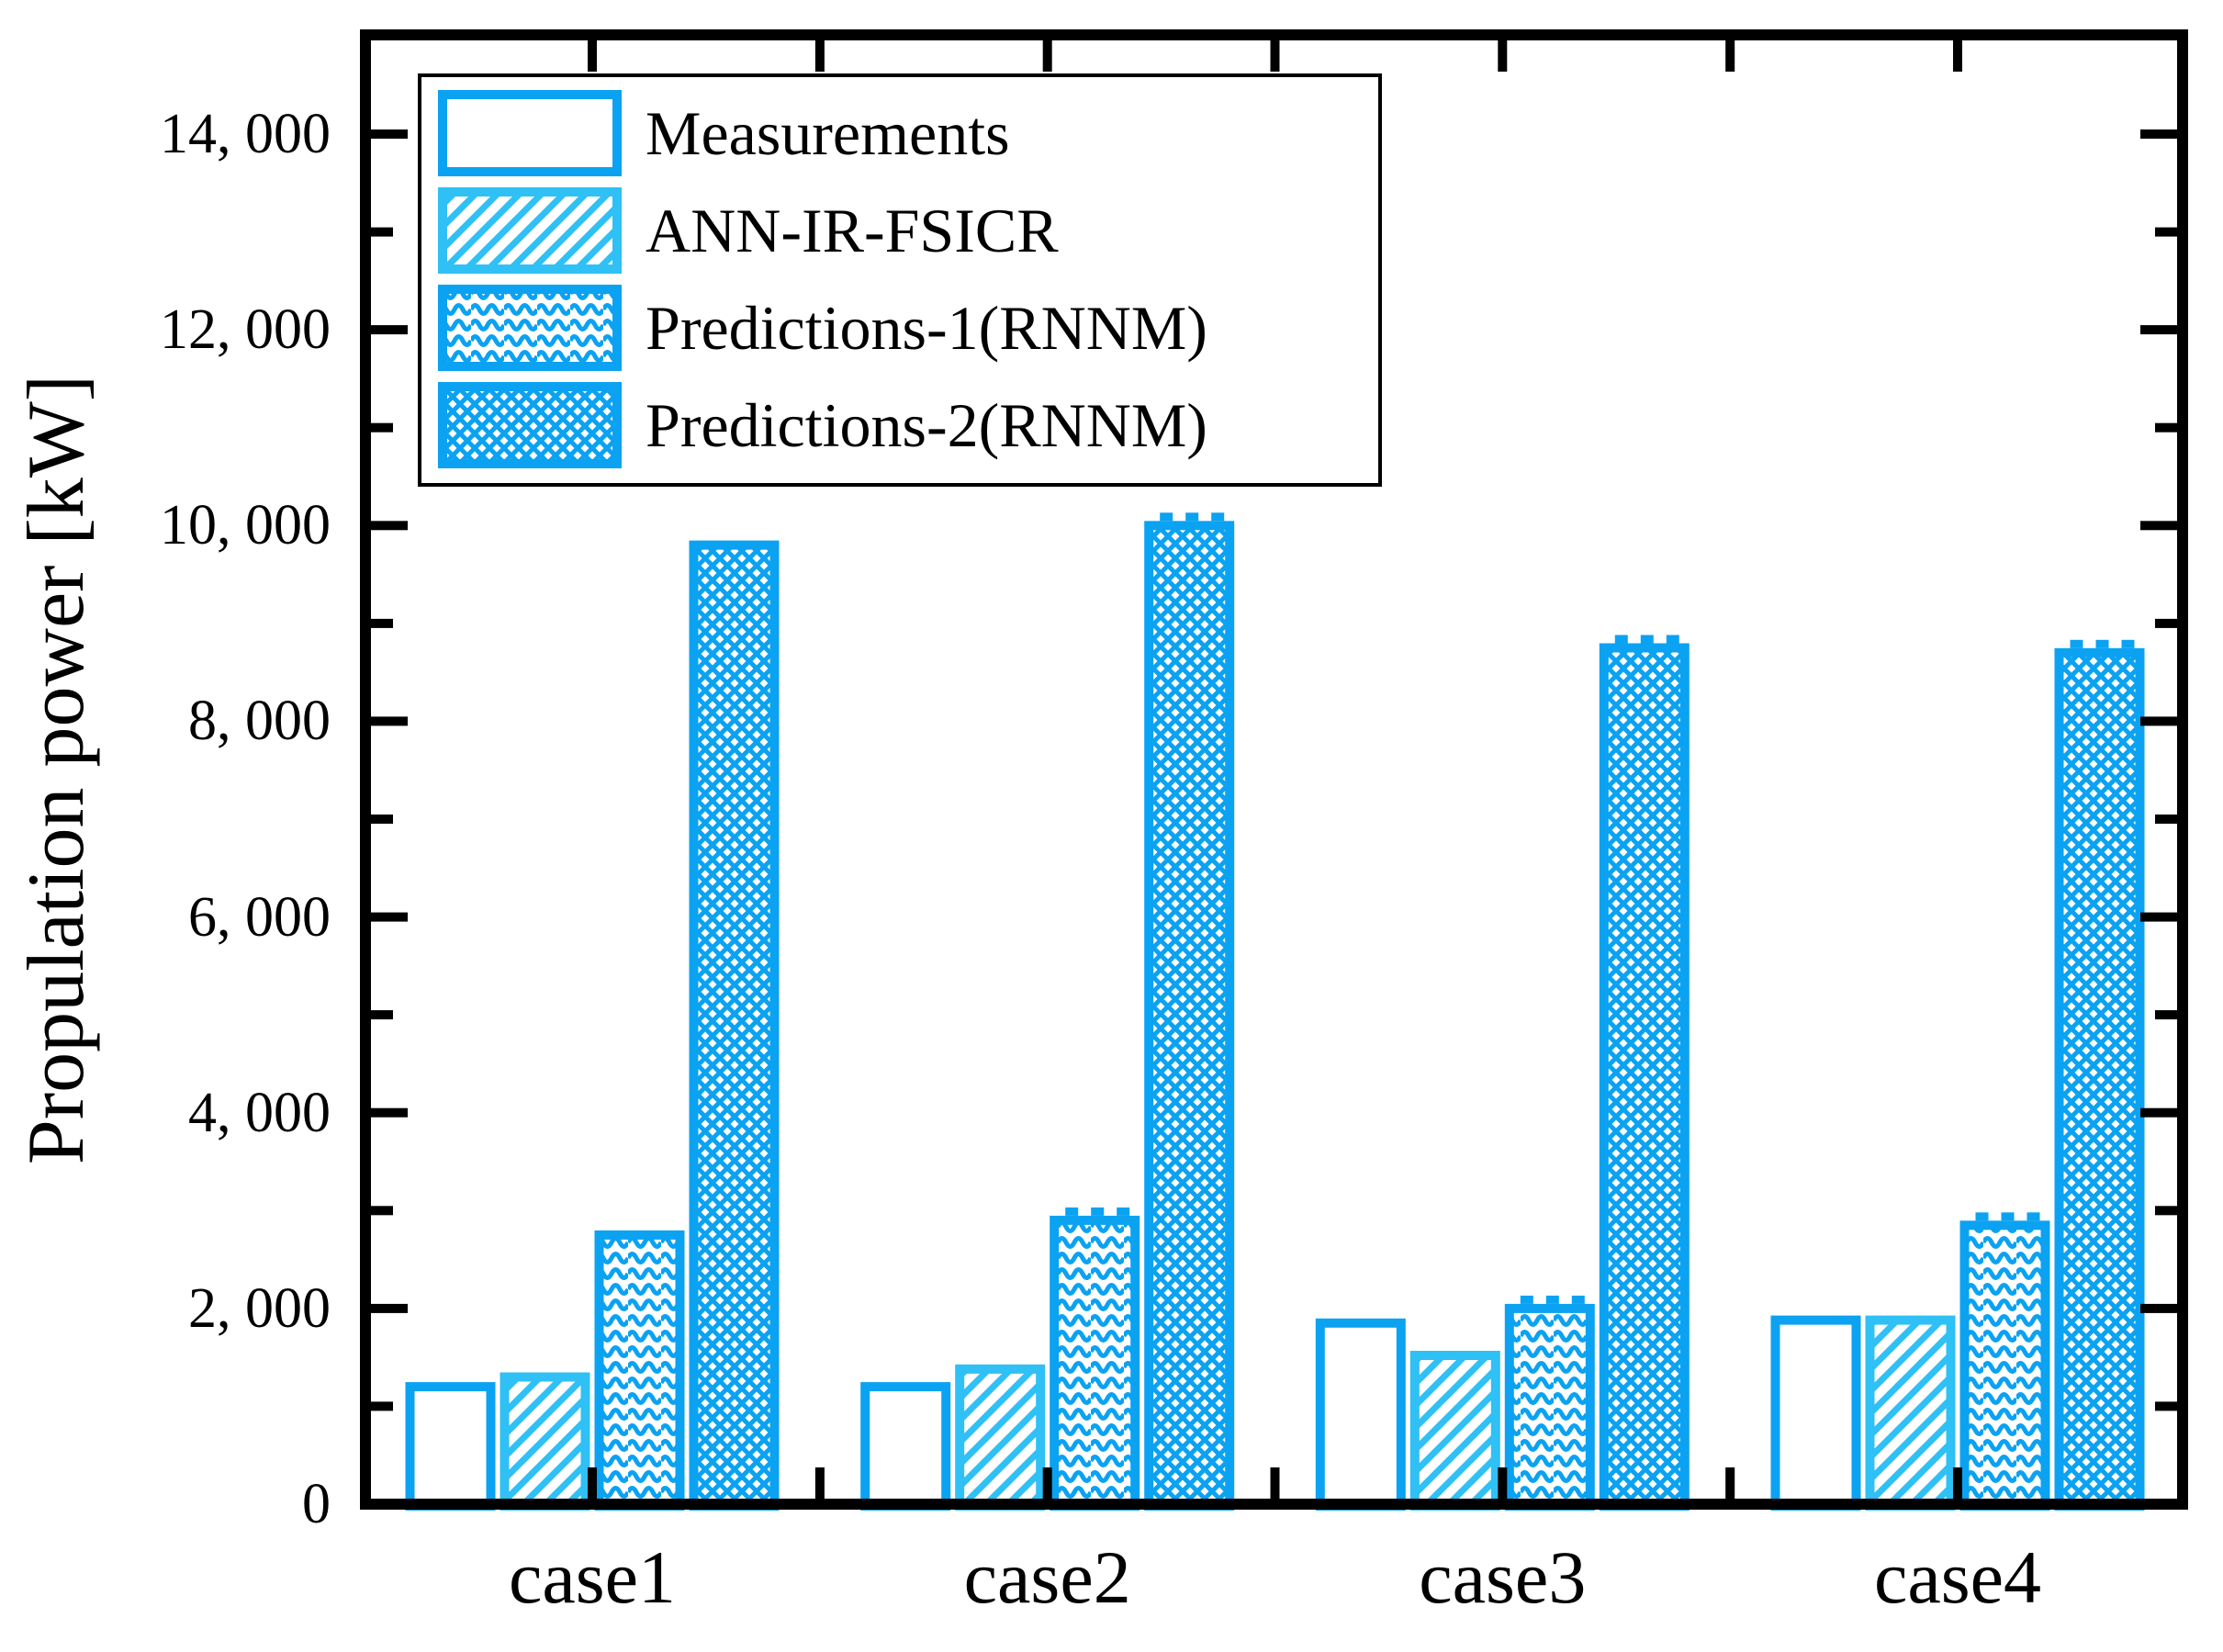 The height and width of the screenshot is (1652, 2223). What do you see at coordinates (245, 330) in the screenshot?
I see `y-tick-label: 12, 000` at bounding box center [245, 330].